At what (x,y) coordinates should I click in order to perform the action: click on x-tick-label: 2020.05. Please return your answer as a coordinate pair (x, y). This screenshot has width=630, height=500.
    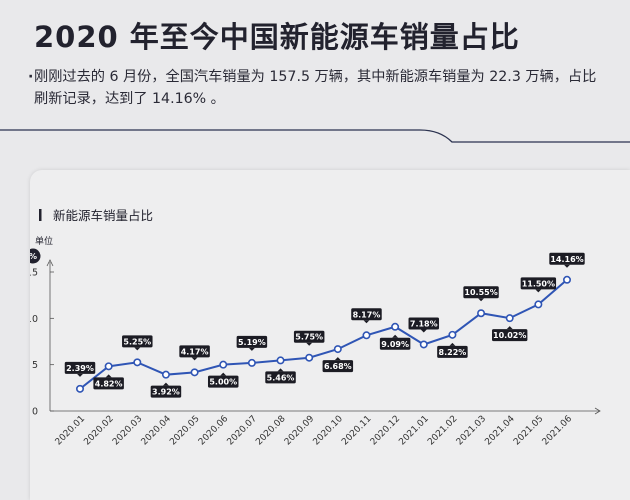
    Looking at the image, I should click on (184, 430).